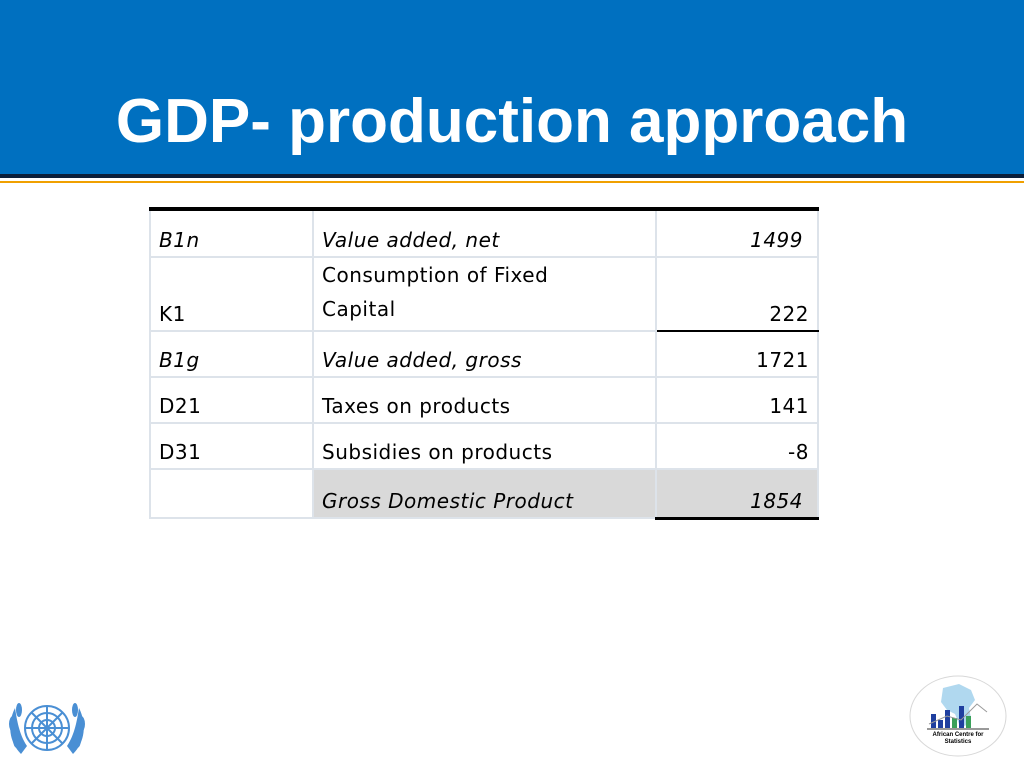  I want to click on african-centre-for-statistics-logo: African Centre for Statistics, so click(958, 716).